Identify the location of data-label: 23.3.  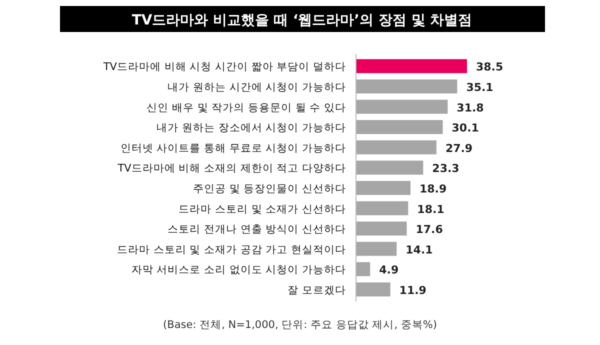
(446, 169).